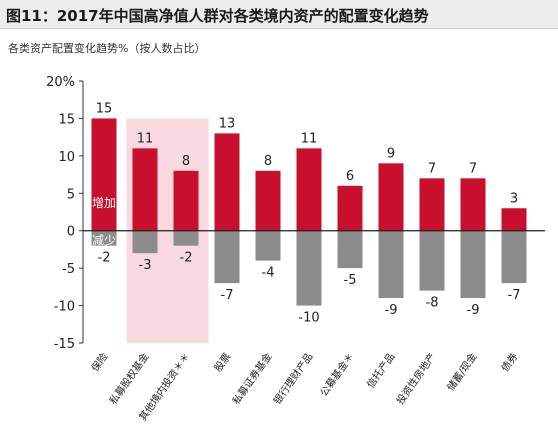 This screenshot has height=432, width=558. What do you see at coordinates (68, 269) in the screenshot?
I see `y-tick-label: -5` at bounding box center [68, 269].